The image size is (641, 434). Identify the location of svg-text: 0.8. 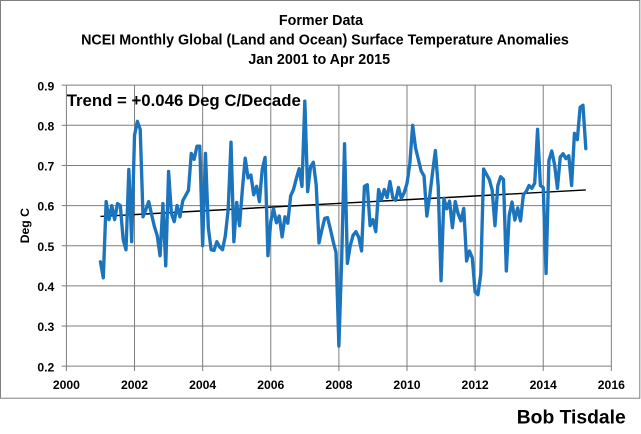
(45, 126).